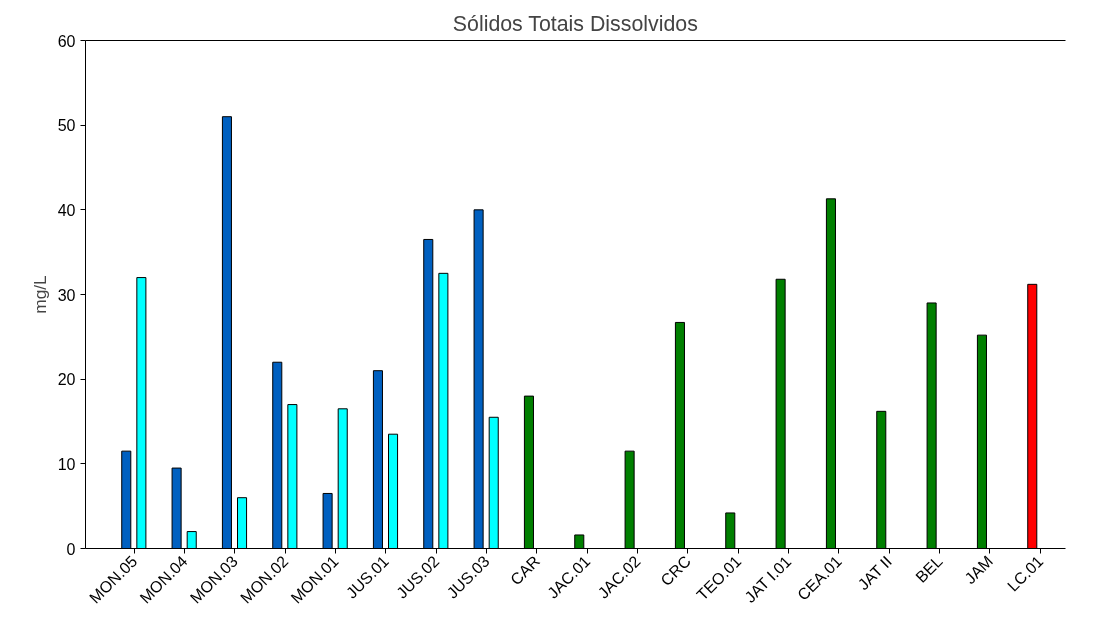 This screenshot has height=623, width=1095. Describe the element at coordinates (929, 569) in the screenshot. I see `x-tick-label: BEL` at that location.